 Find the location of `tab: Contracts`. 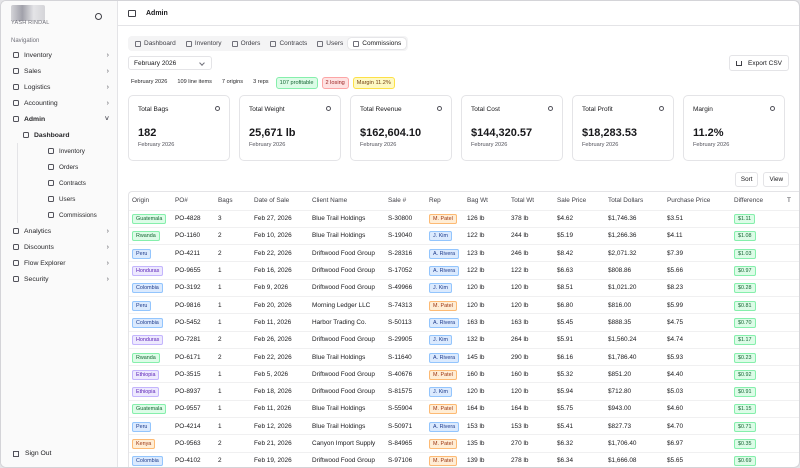

tab: Contracts is located at coordinates (288, 43).